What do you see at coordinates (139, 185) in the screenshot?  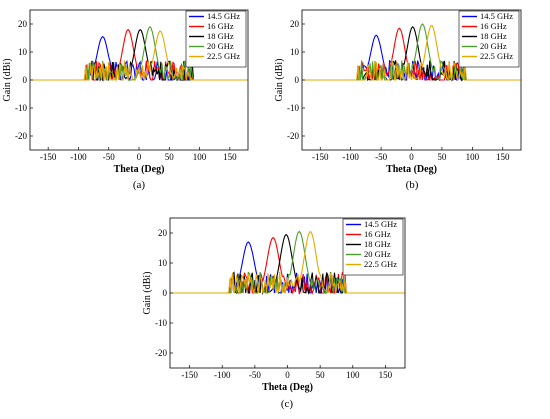 I see `panel-caption: (a)` at bounding box center [139, 185].